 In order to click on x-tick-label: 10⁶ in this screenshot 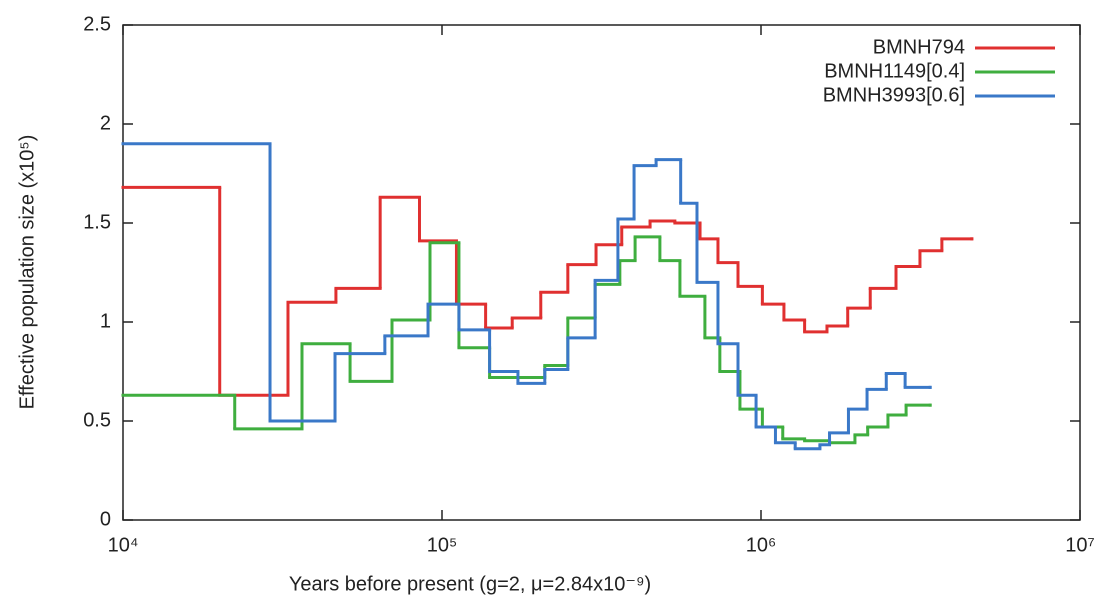, I will do `click(761, 545)`.